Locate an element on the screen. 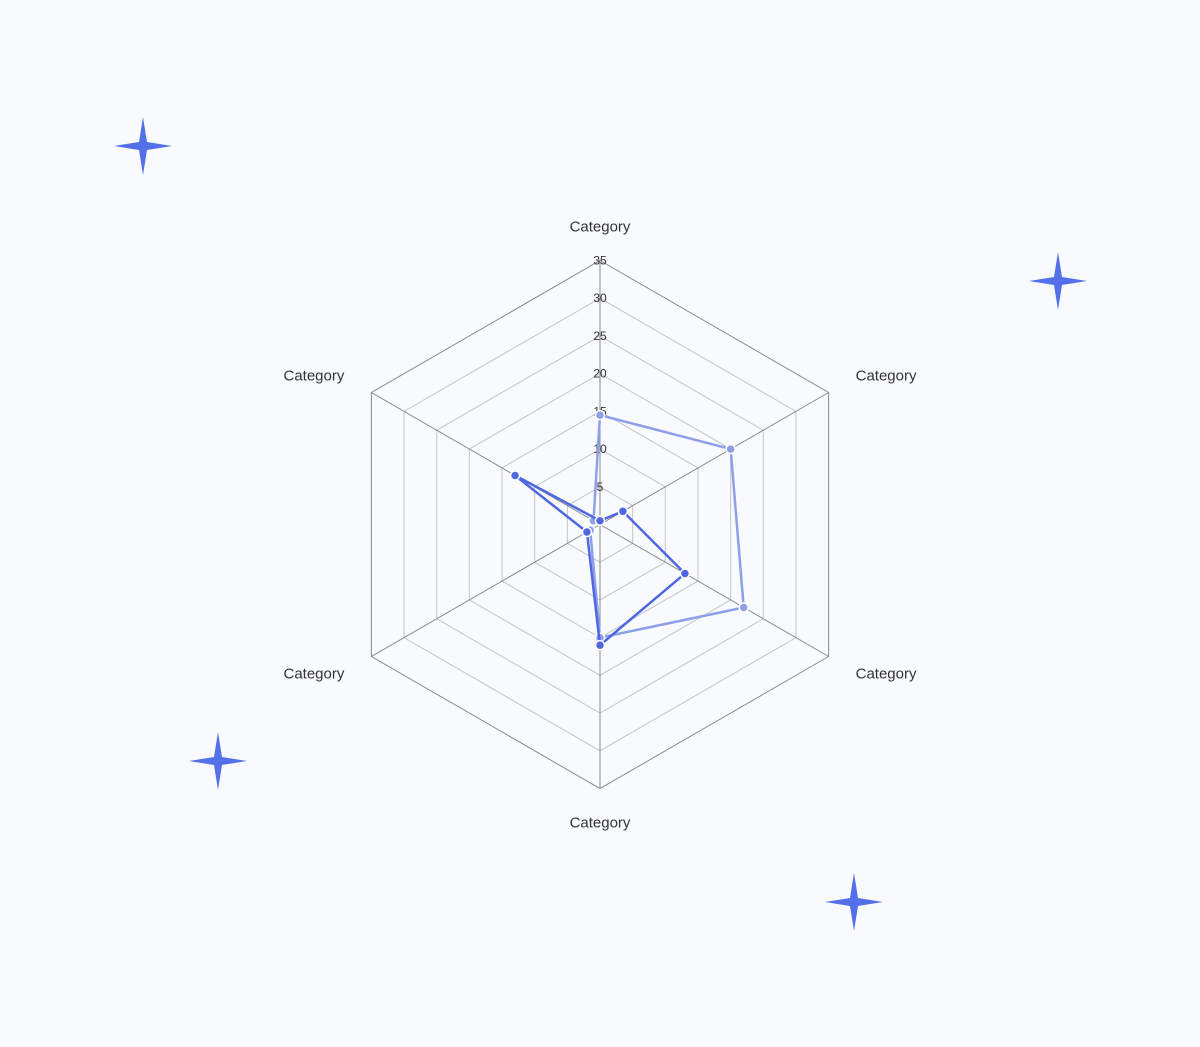 Image resolution: width=1200 pixels, height=1047 pixels. tick-label: 20 is located at coordinates (600, 374).